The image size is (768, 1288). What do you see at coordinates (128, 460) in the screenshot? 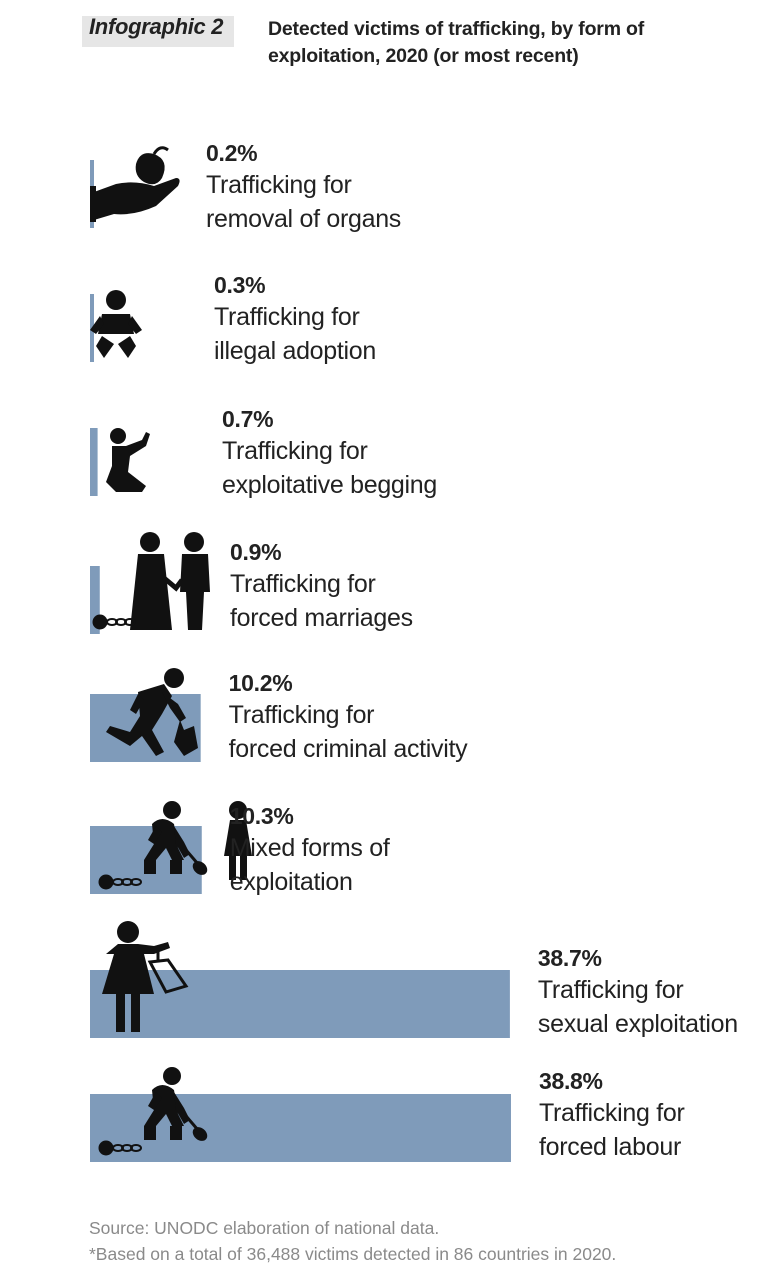
I see `kneeling-beggar-icon` at bounding box center [128, 460].